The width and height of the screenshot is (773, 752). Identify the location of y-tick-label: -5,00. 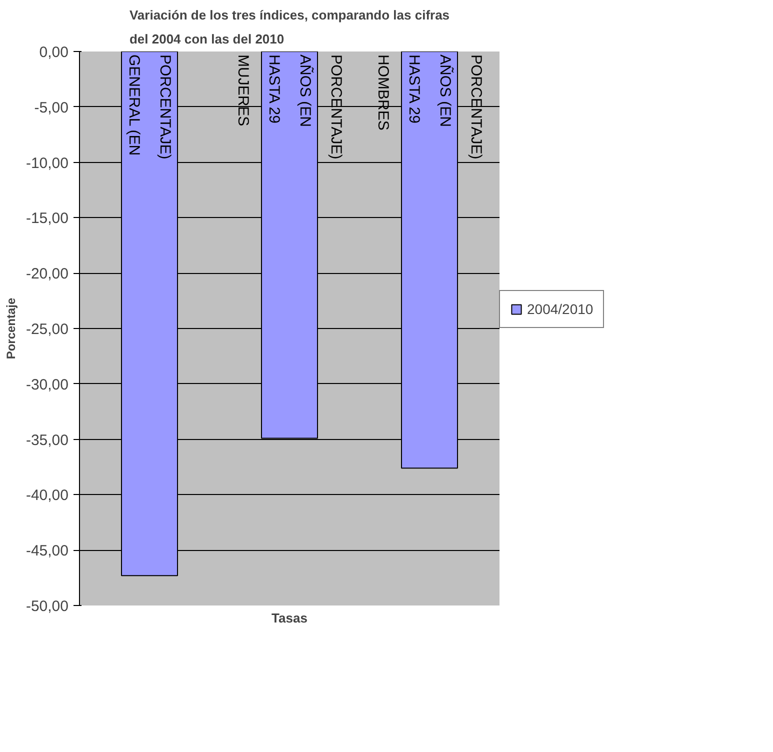
(51, 107).